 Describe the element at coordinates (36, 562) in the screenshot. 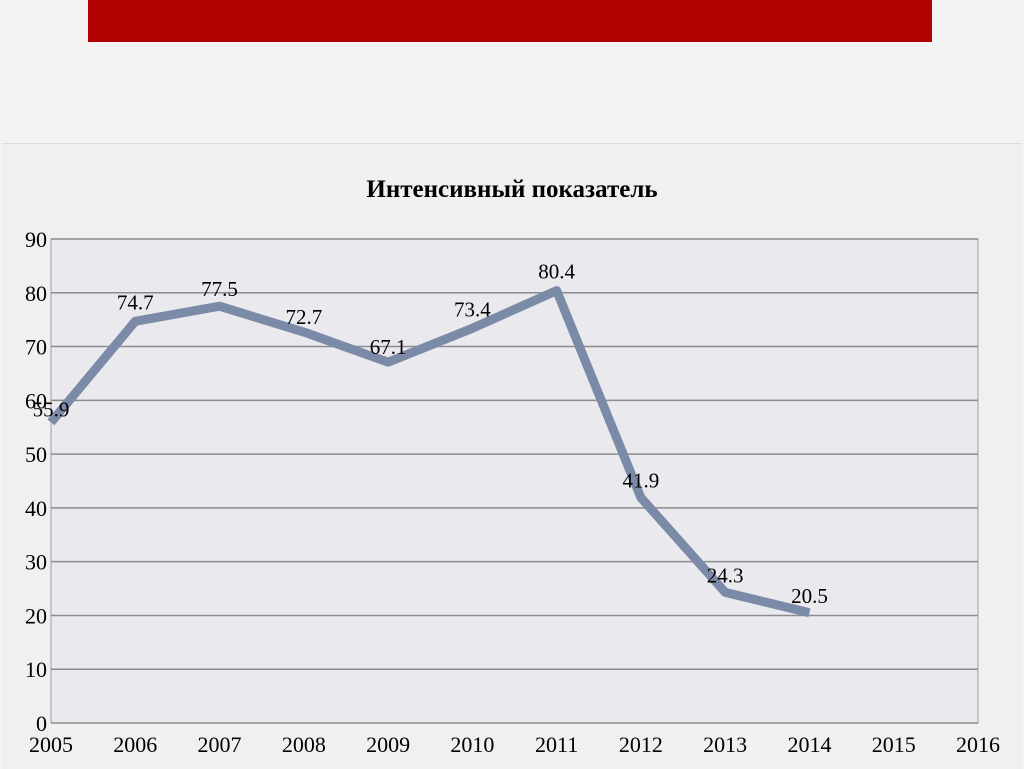

I see `y-tick-label: 30` at that location.